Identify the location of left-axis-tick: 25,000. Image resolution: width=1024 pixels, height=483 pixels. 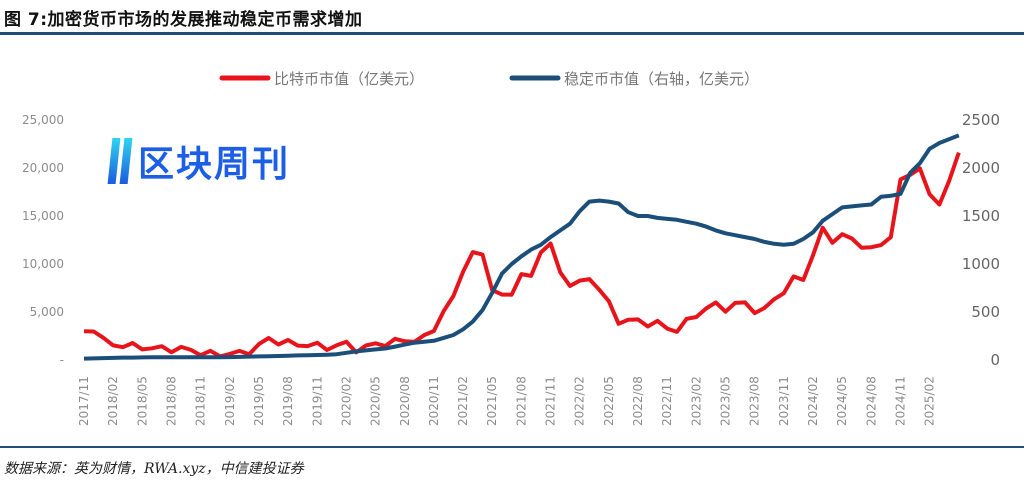
(43, 120).